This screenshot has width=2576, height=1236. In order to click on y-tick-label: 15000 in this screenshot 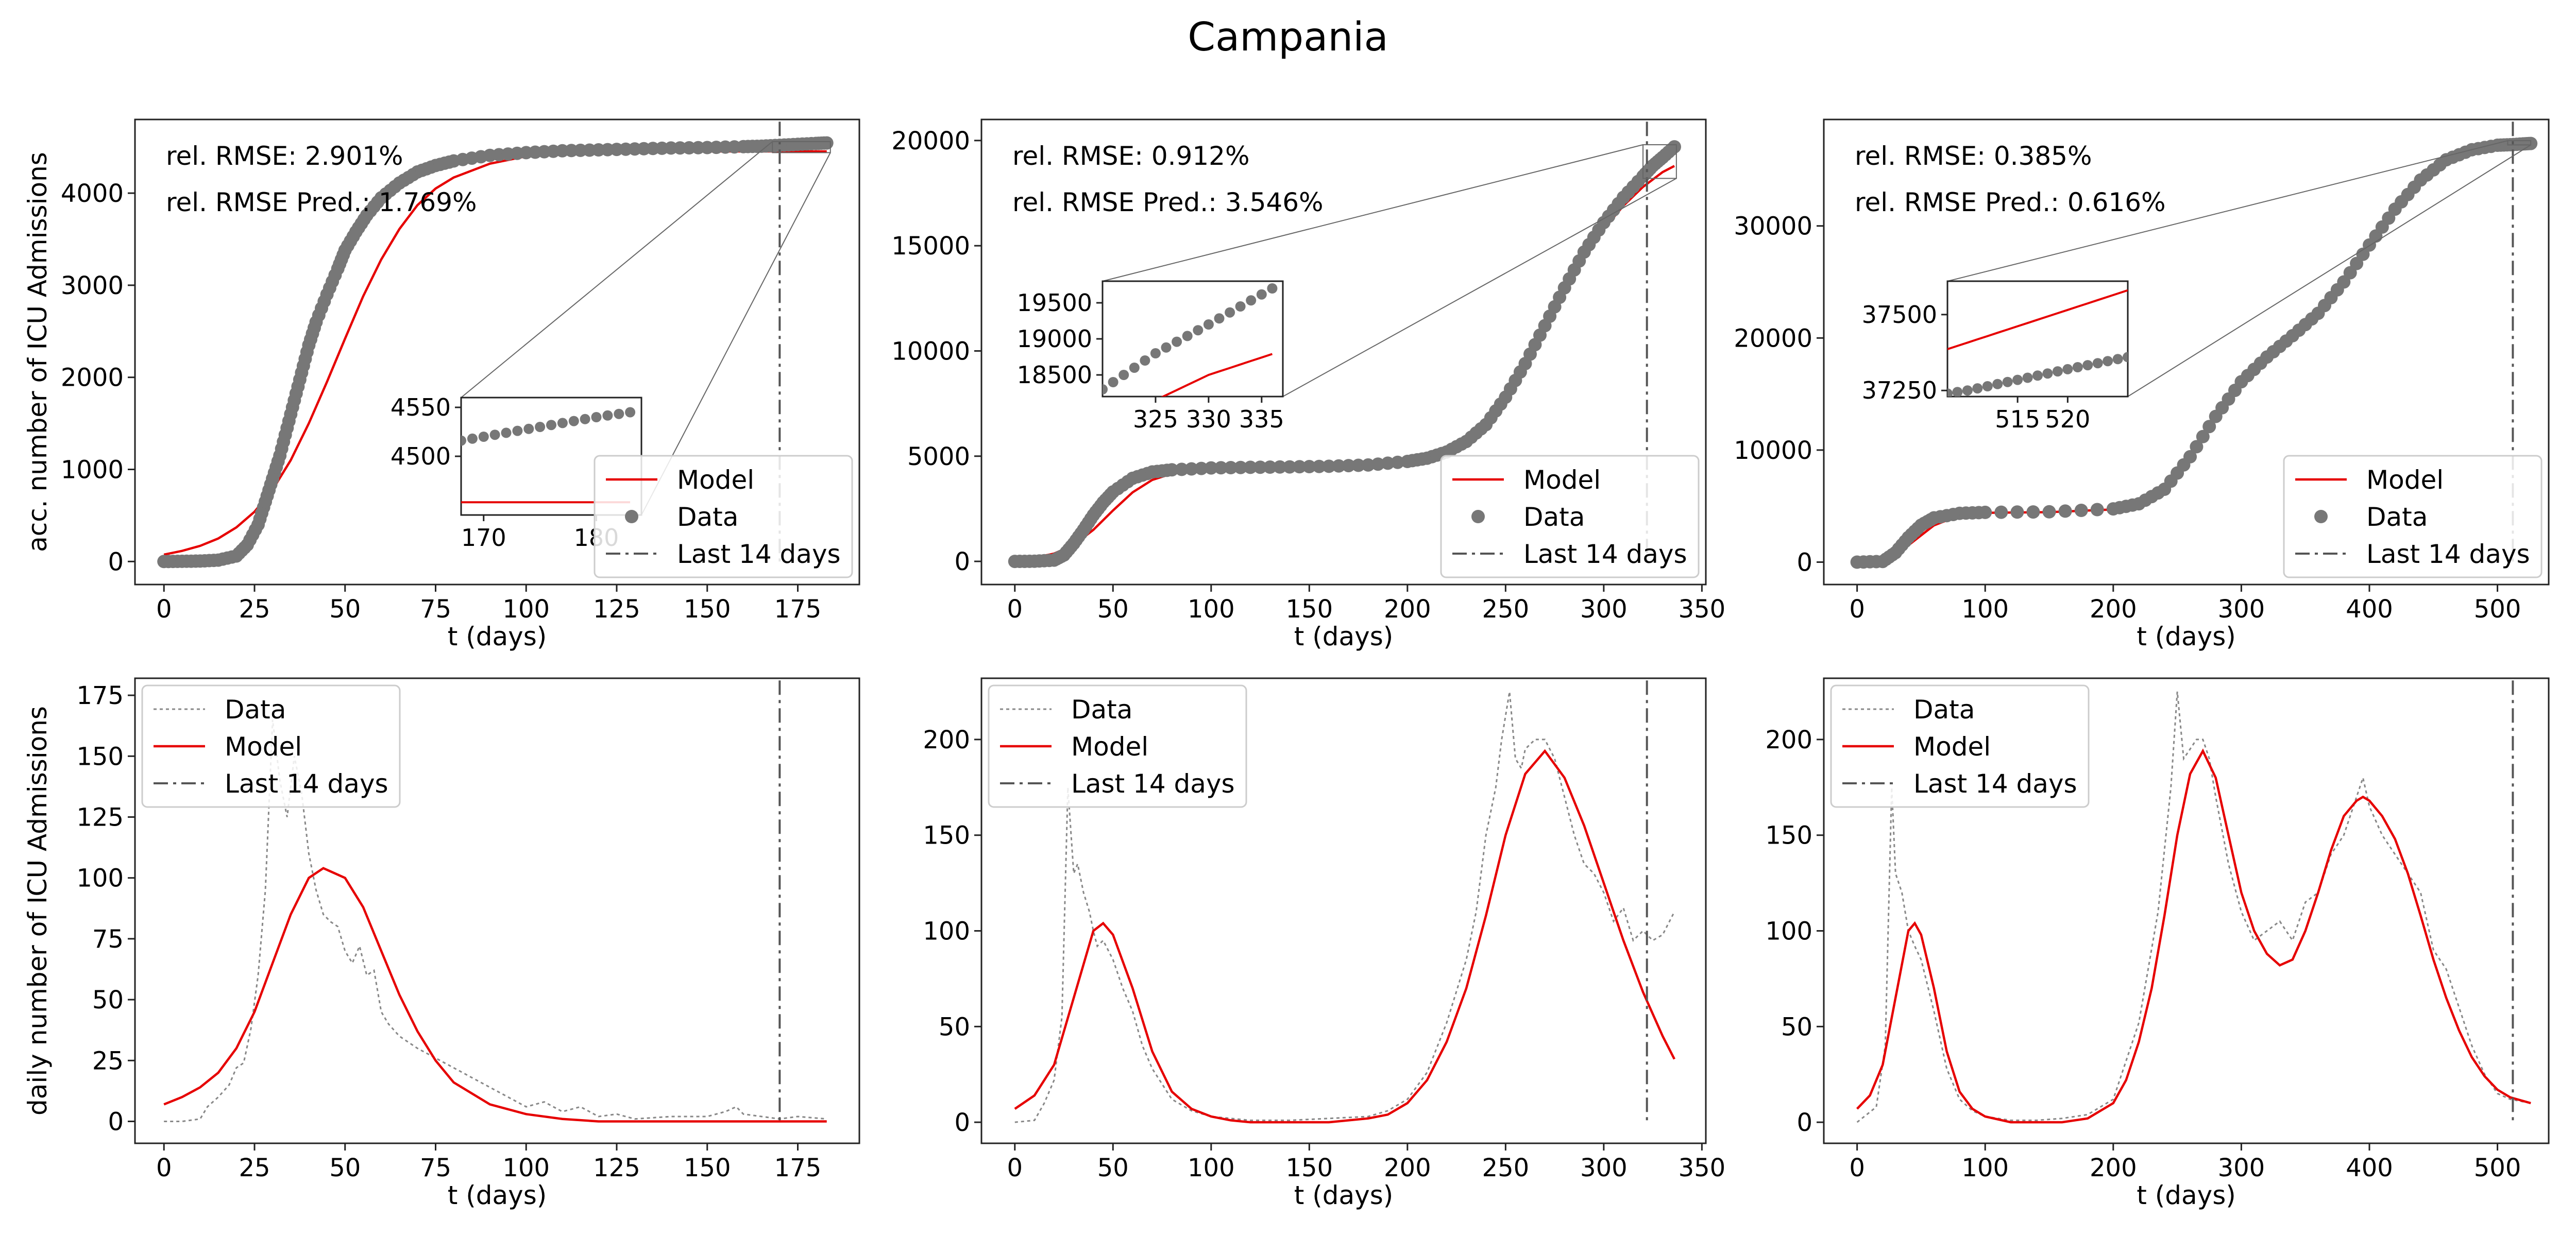, I will do `click(930, 246)`.